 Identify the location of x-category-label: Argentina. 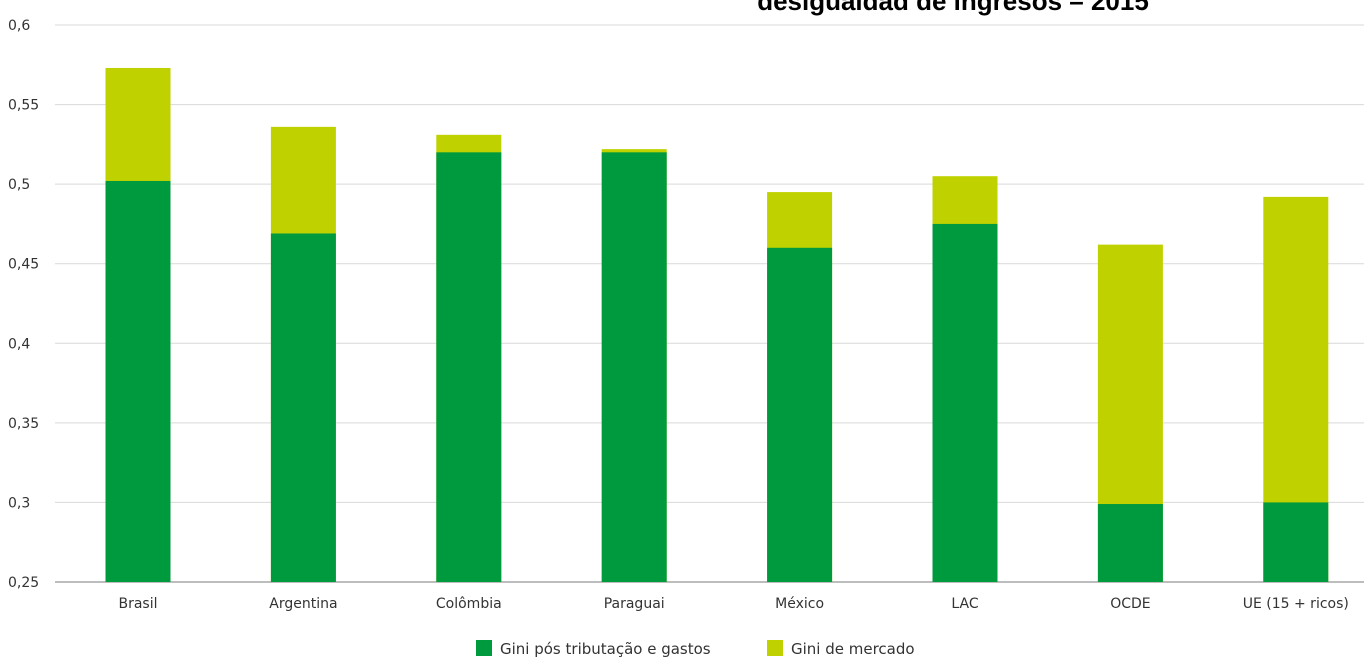
(303, 604).